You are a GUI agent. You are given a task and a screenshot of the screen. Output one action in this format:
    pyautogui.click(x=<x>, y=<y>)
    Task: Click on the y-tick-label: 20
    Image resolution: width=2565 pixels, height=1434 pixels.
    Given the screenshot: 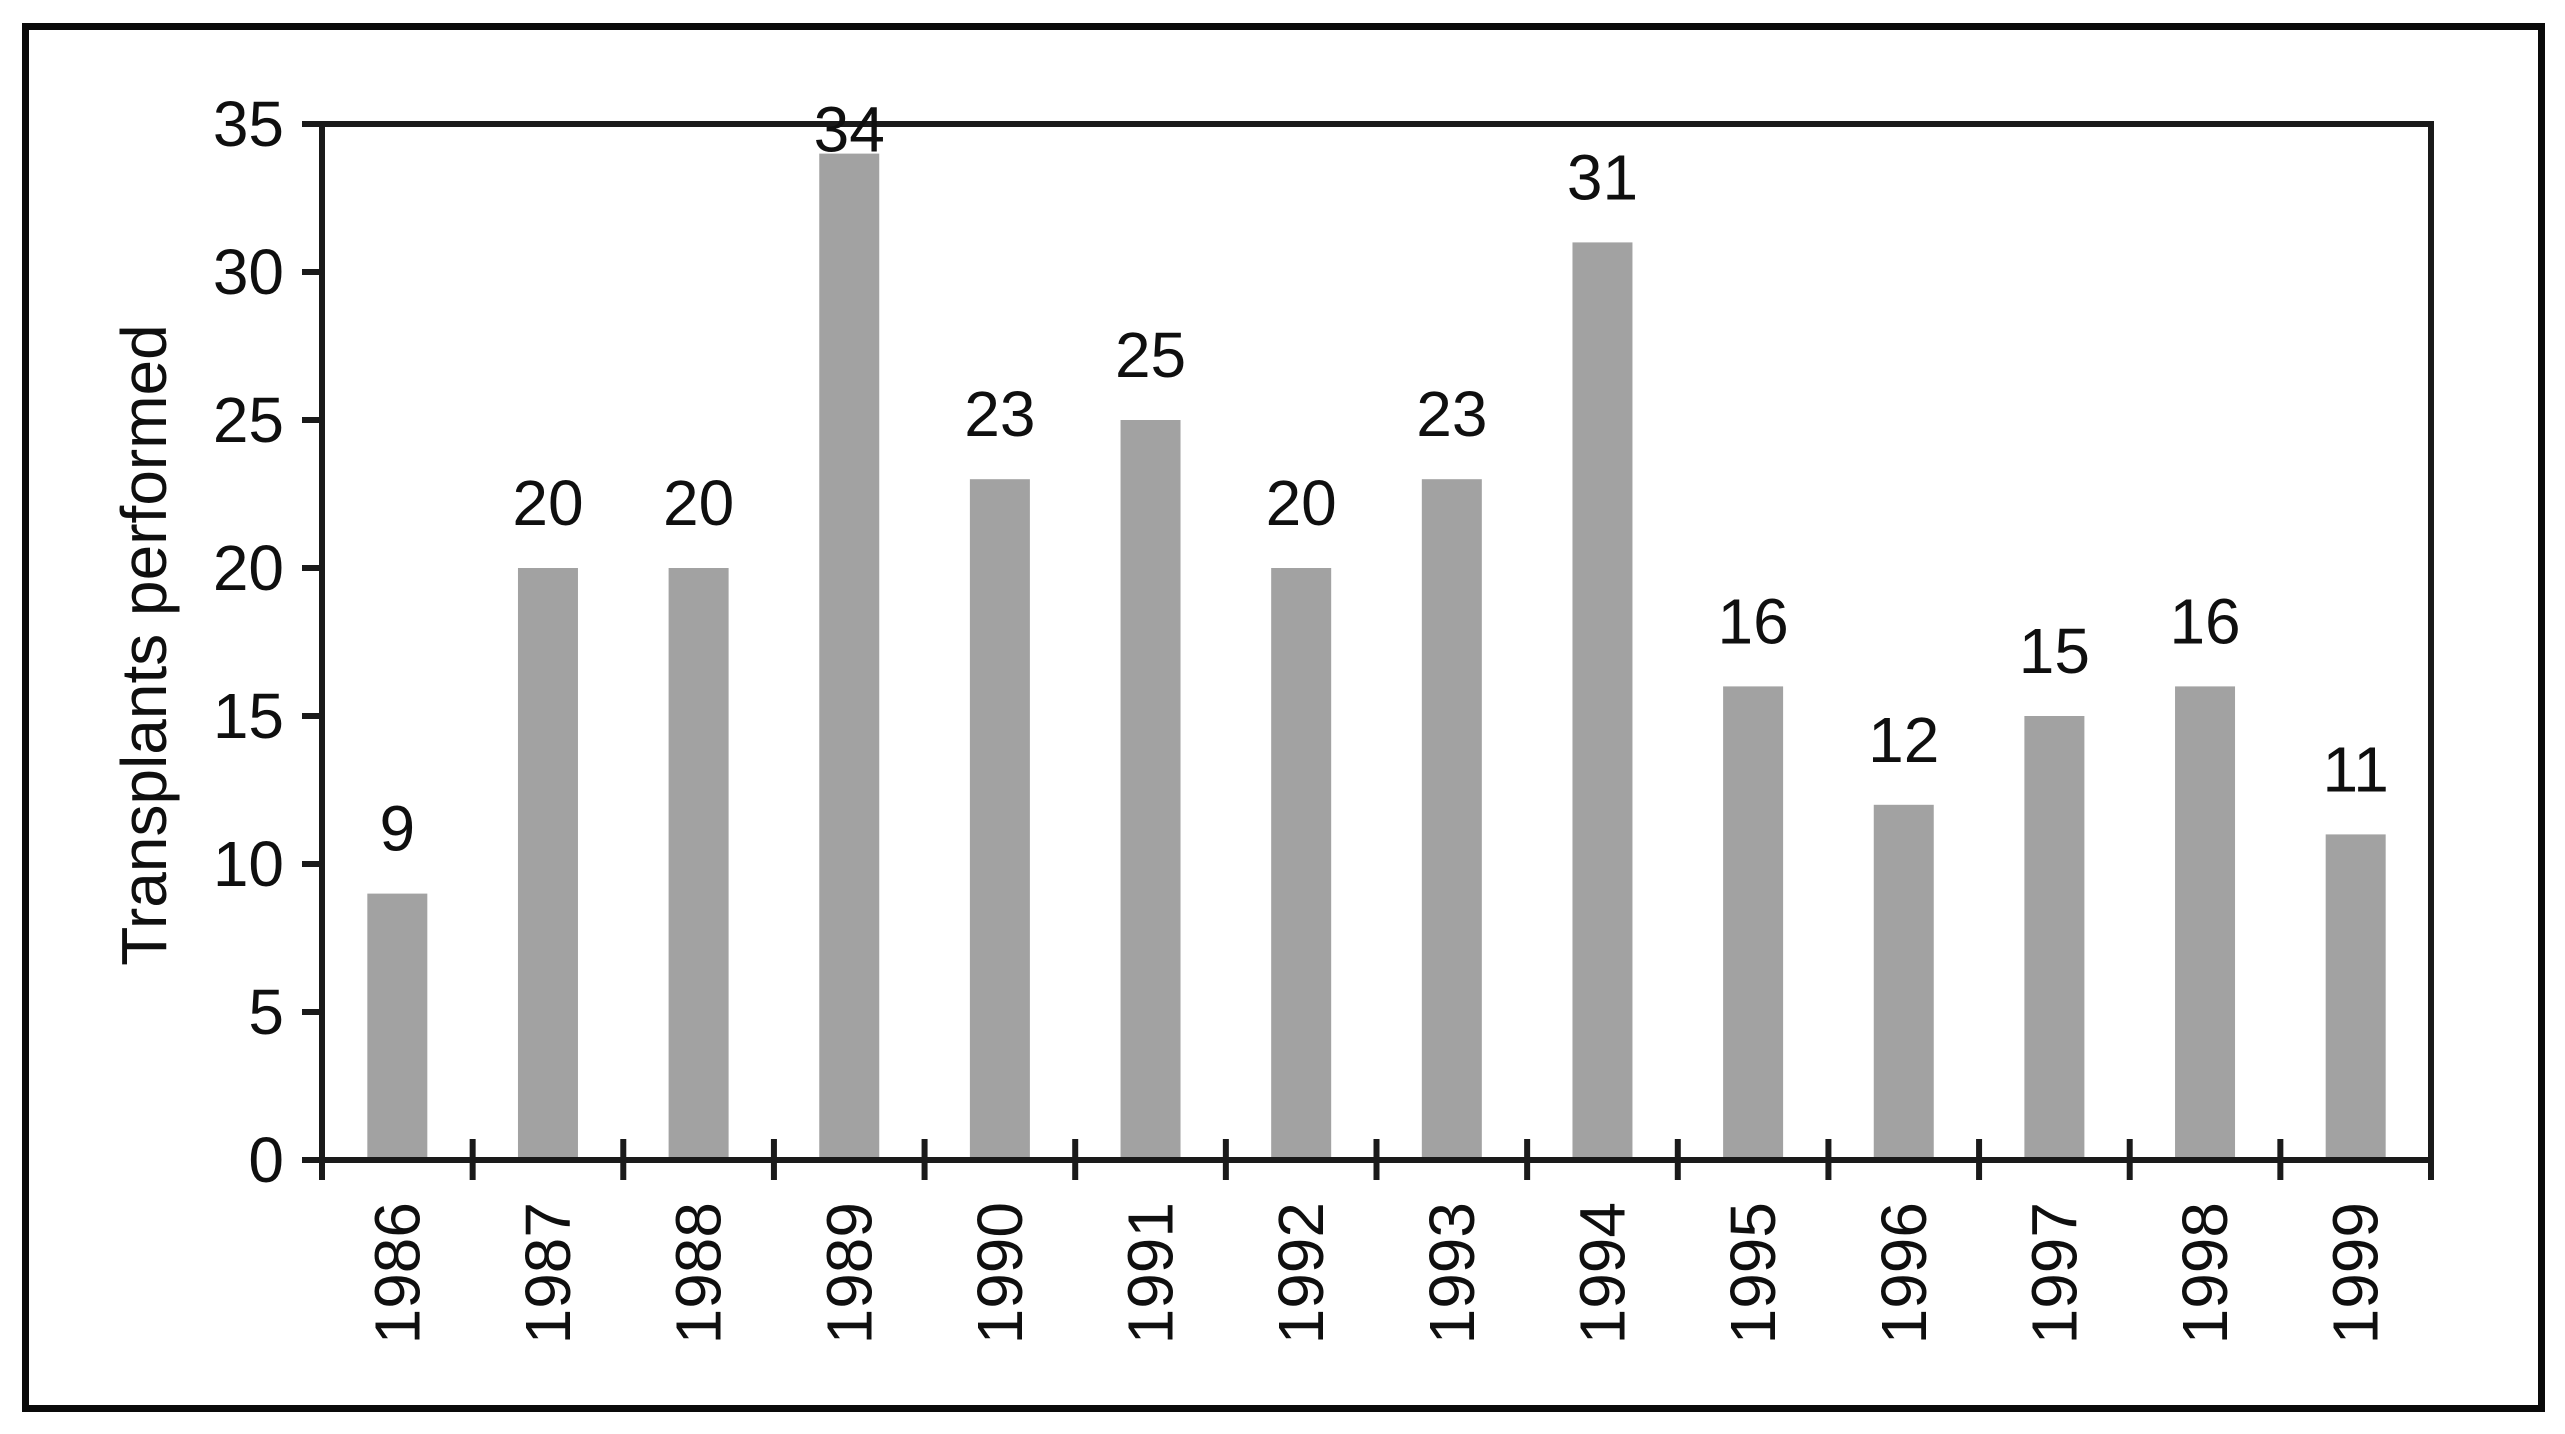 What is the action you would take?
    pyautogui.click(x=248, y=568)
    